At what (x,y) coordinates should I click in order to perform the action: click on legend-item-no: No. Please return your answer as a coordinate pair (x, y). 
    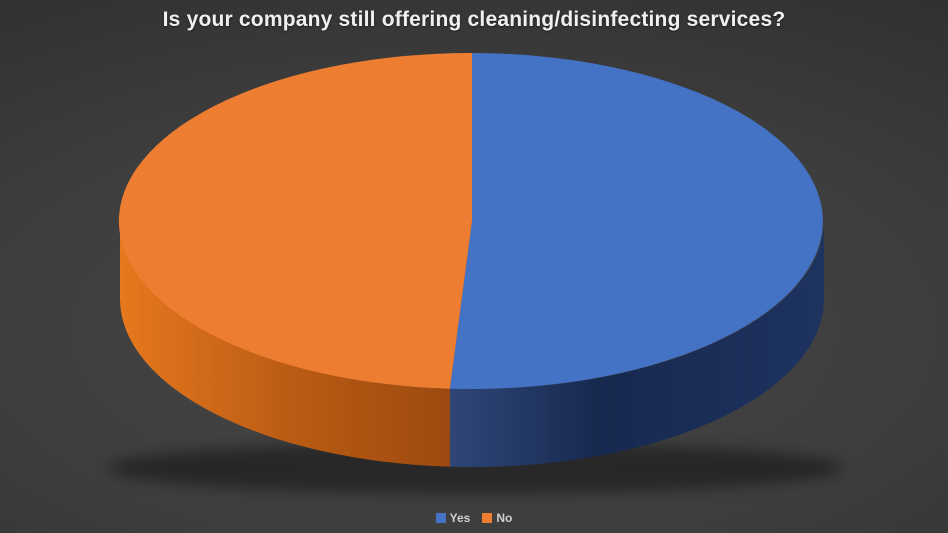
    Looking at the image, I should click on (497, 518).